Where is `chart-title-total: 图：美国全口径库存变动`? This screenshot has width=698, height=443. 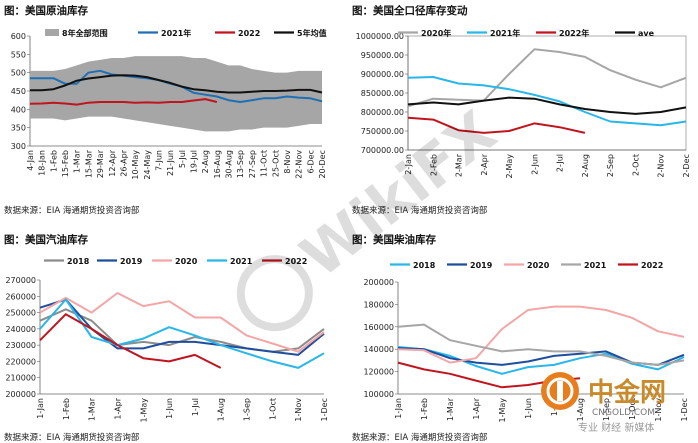
chart-title-total: 图：美国全口径库存变动 is located at coordinates (410, 11).